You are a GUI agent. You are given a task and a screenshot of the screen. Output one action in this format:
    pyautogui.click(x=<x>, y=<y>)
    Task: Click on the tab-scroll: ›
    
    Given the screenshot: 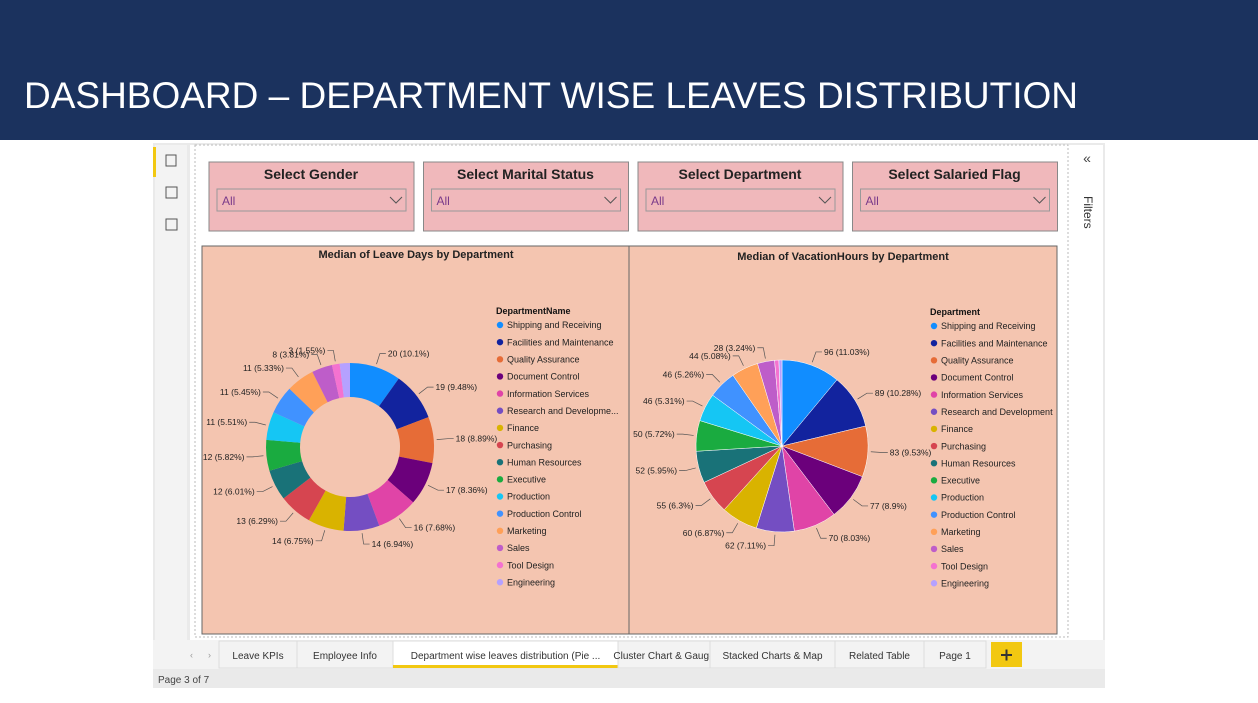 What is the action you would take?
    pyautogui.click(x=209, y=655)
    